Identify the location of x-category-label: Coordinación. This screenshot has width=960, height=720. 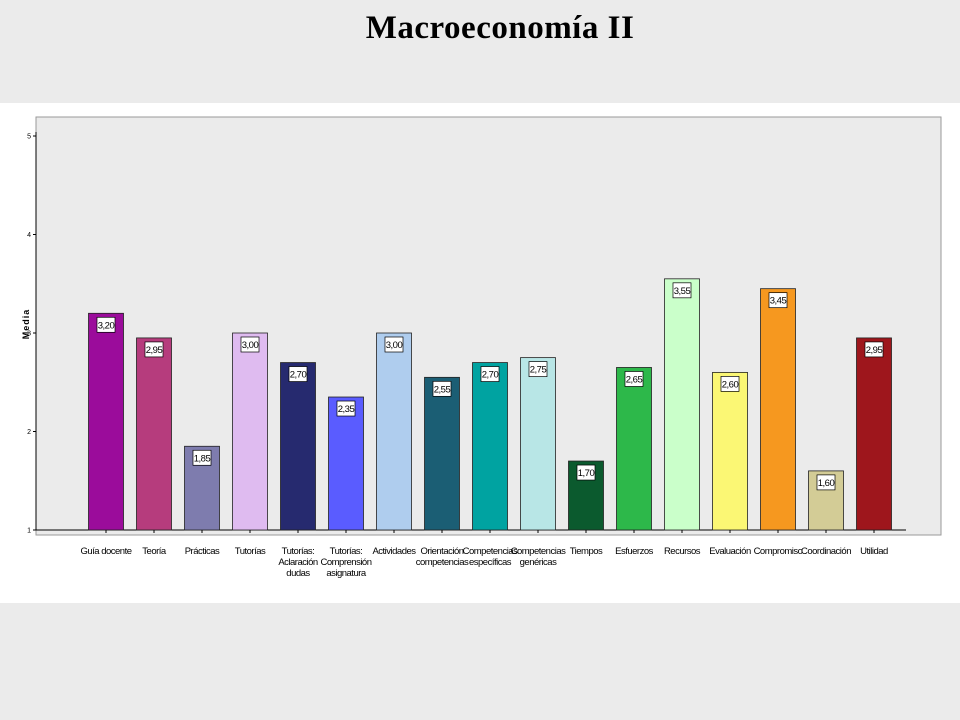
(826, 551).